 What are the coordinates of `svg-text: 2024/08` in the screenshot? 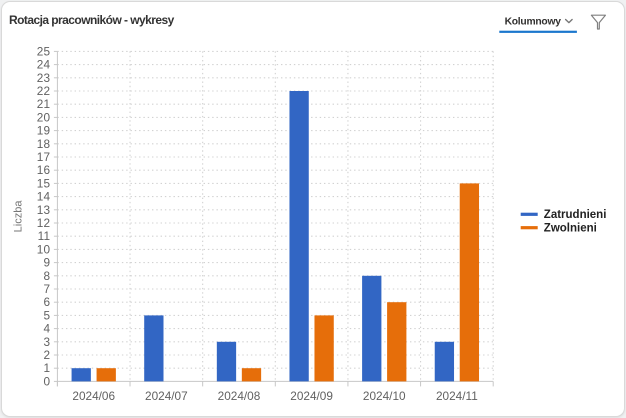 It's located at (239, 396).